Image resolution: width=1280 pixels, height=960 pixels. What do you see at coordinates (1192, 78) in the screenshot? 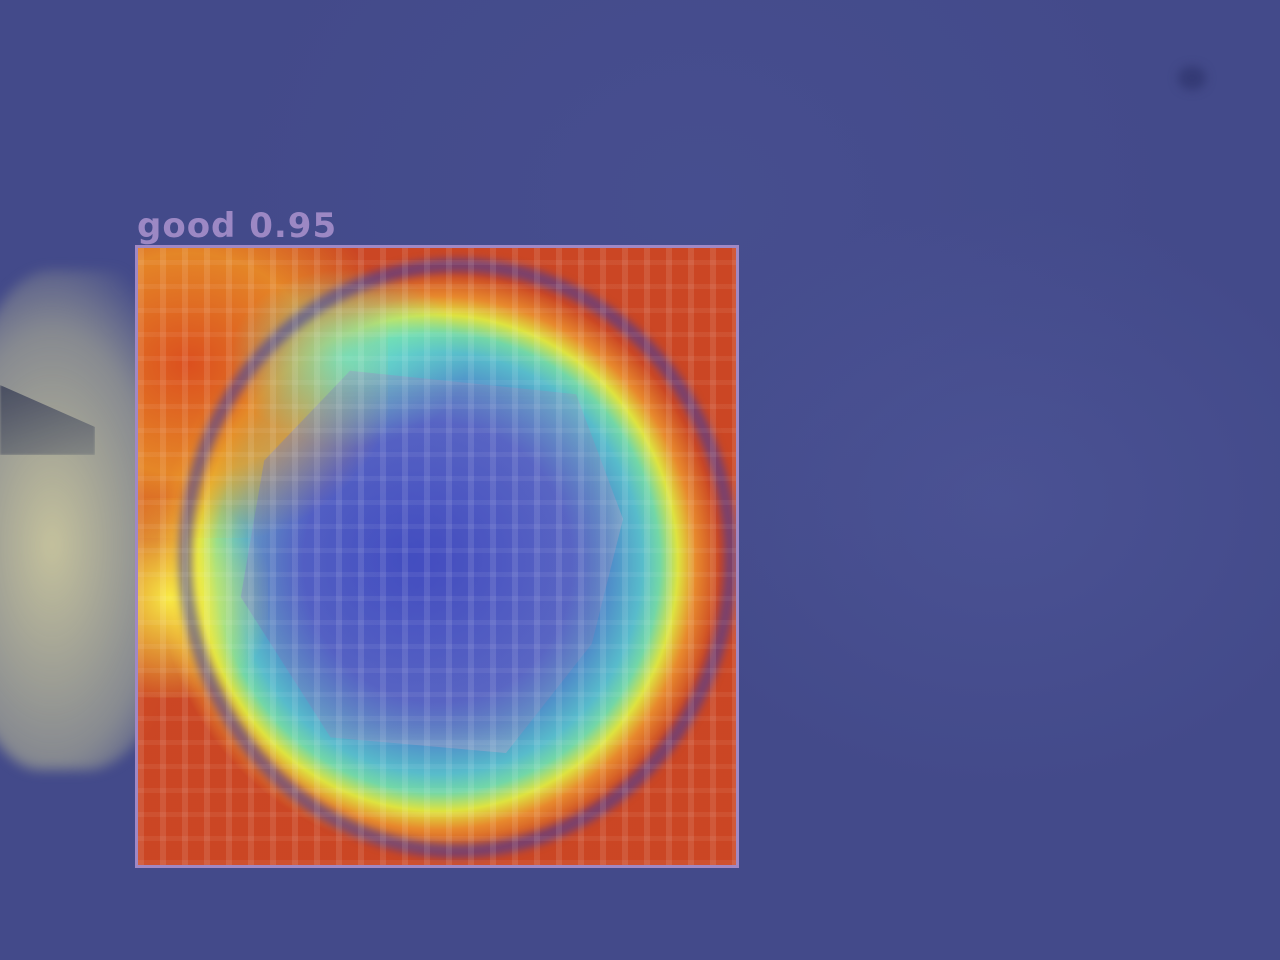
I see `background-speck` at bounding box center [1192, 78].